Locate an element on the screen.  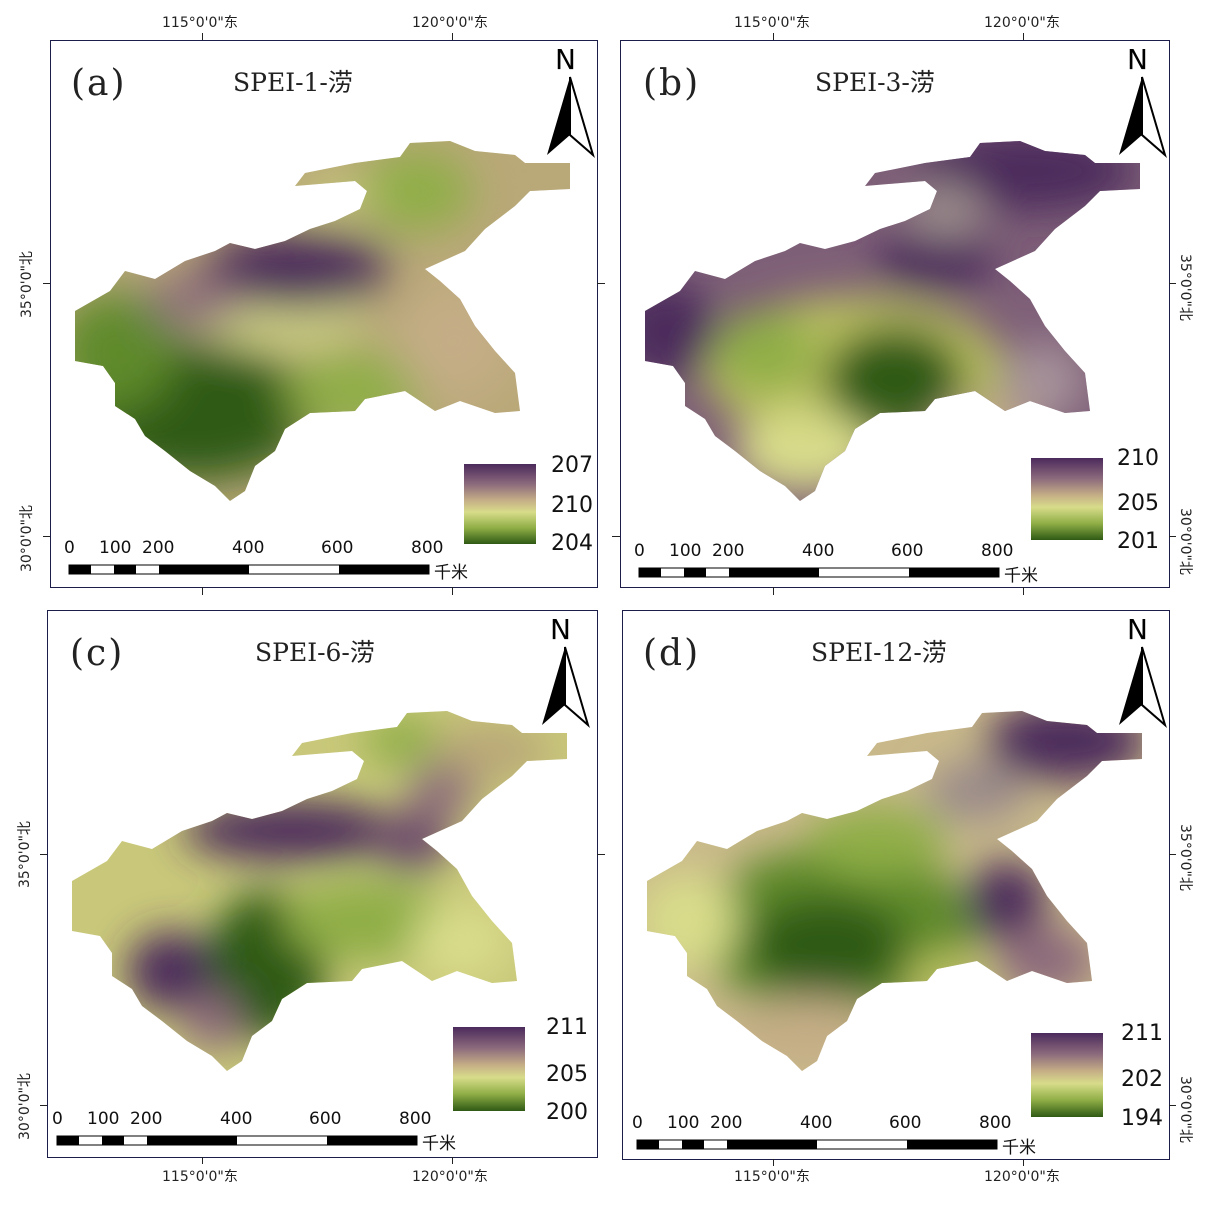
legend-bottom: 200 is located at coordinates (567, 1112).